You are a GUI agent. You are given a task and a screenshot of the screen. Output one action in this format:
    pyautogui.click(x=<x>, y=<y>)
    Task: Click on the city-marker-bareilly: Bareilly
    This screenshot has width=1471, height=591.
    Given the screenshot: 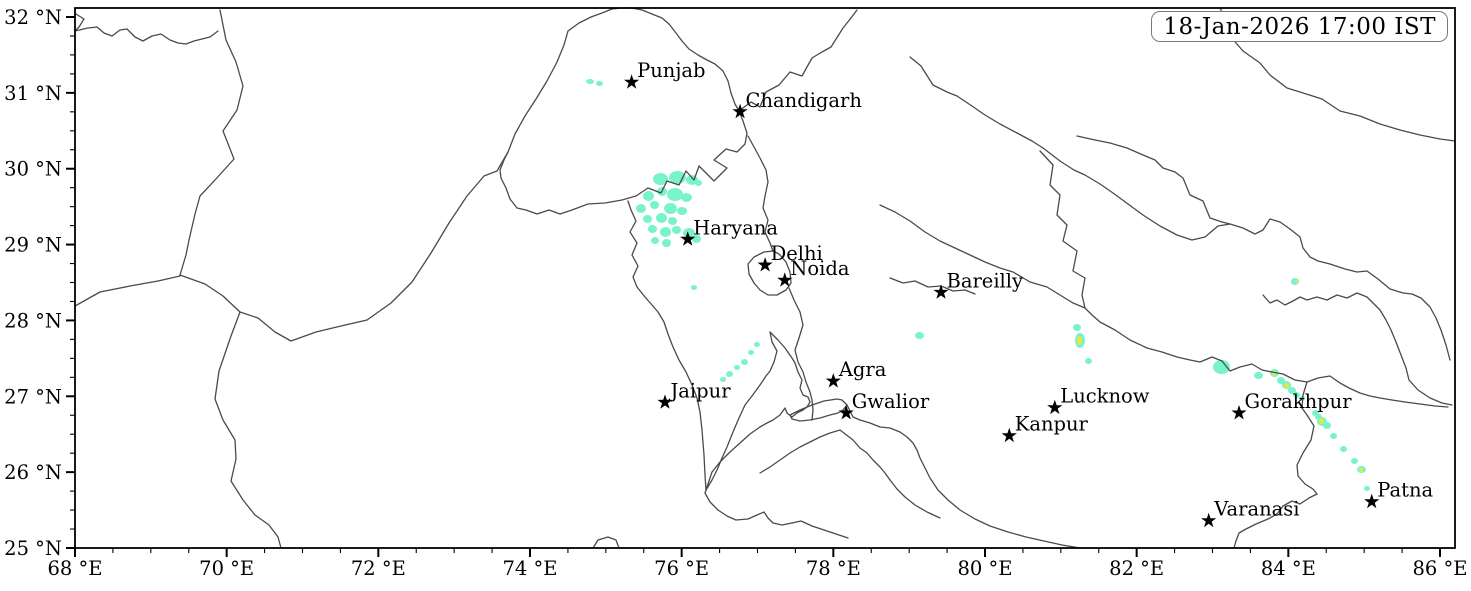 What is the action you would take?
    pyautogui.click(x=978, y=284)
    